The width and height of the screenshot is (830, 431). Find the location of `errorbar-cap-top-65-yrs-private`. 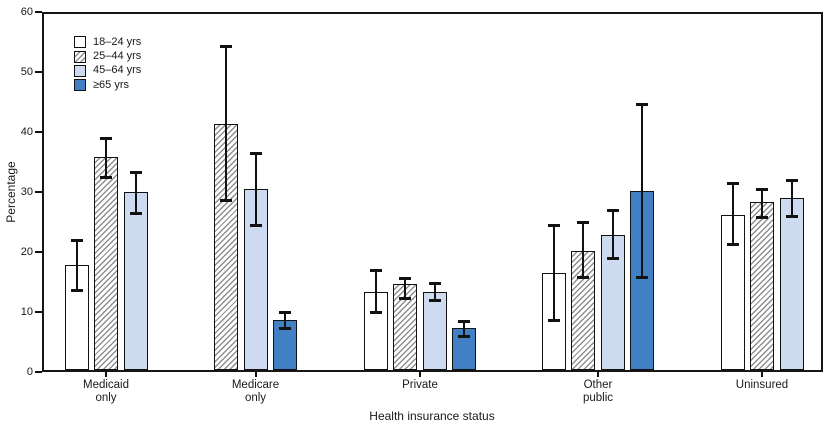

errorbar-cap-top-65-yrs-private is located at coordinates (464, 322).